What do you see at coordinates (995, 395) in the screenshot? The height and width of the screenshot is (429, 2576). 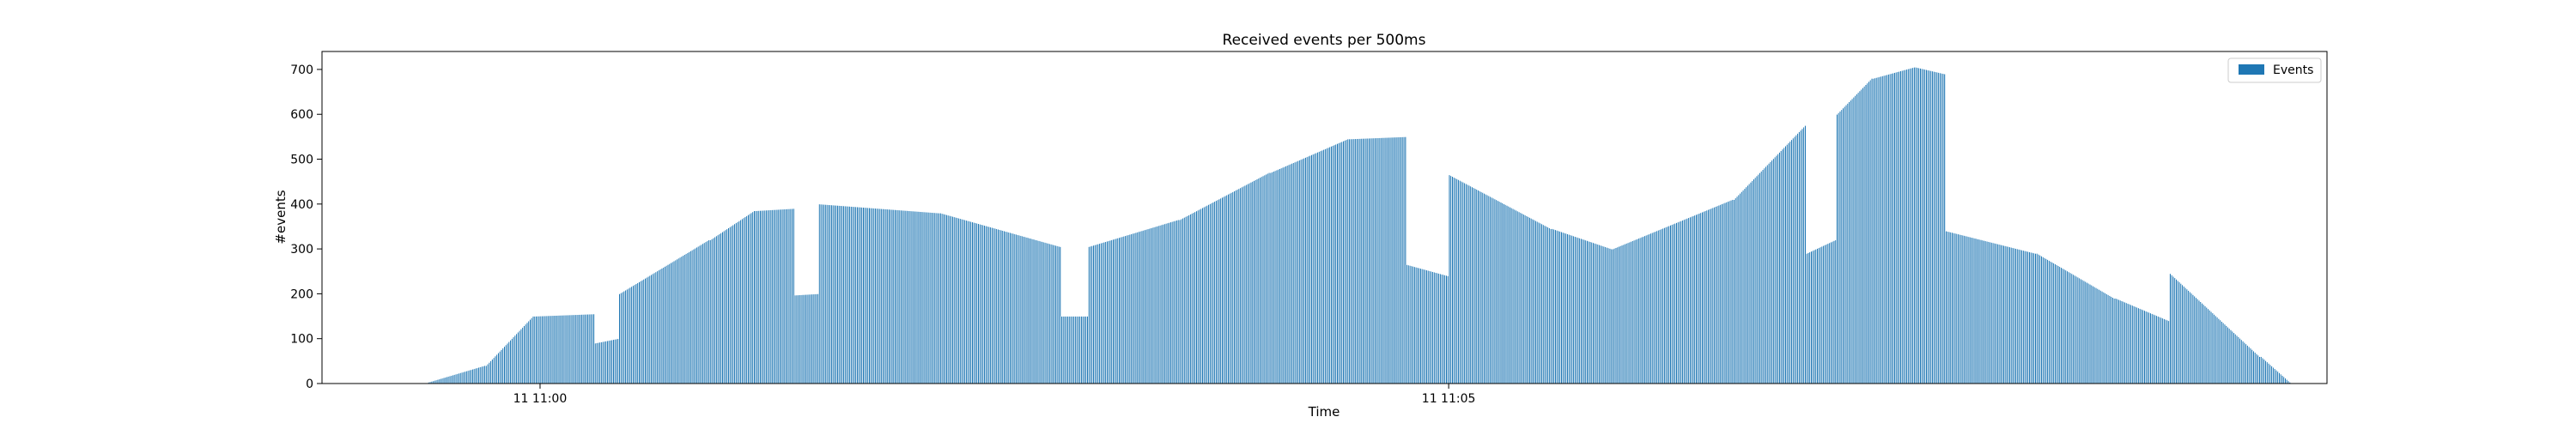 I see `x-axis: 11 11:00 11 11:05` at bounding box center [995, 395].